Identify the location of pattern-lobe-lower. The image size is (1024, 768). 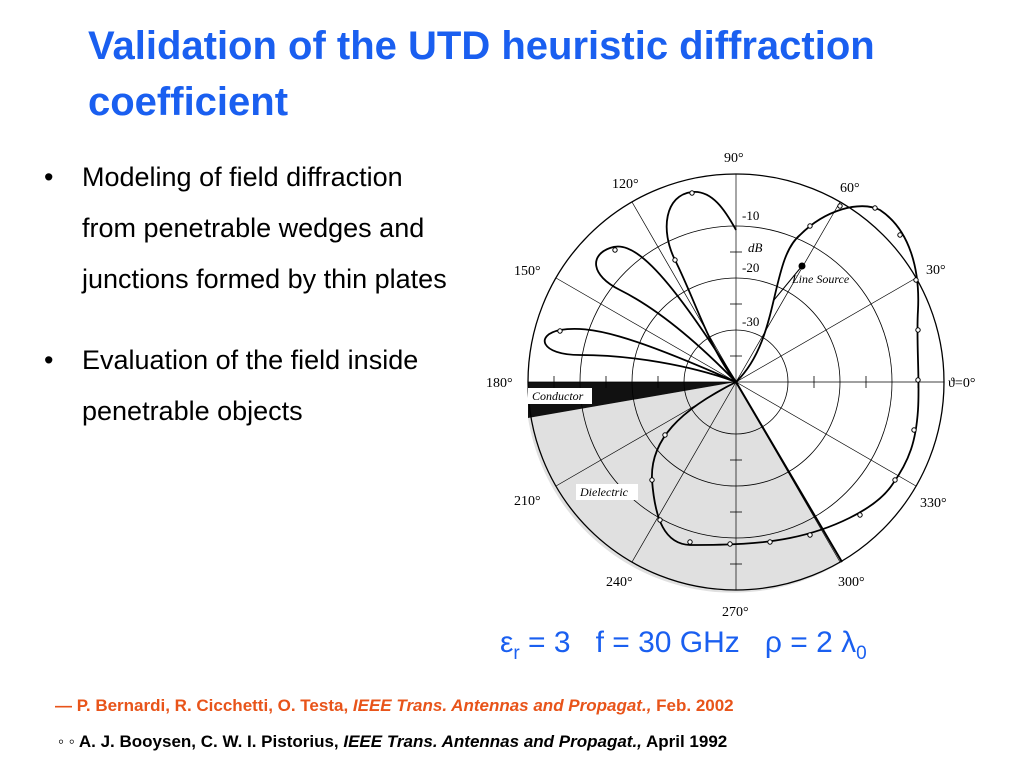
(640, 355).